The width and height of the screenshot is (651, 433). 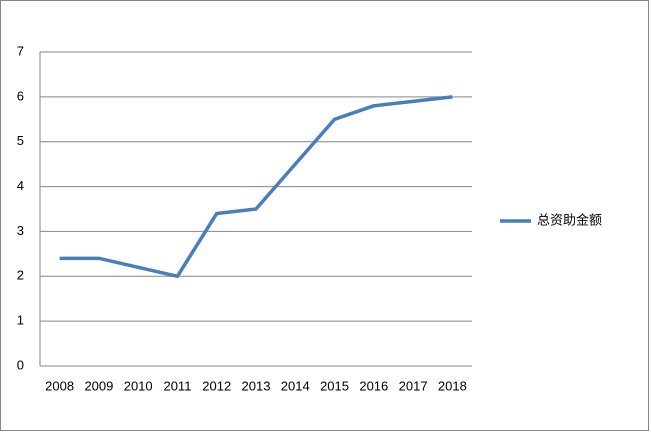 I want to click on x-tick-label: 2010, so click(x=138, y=385).